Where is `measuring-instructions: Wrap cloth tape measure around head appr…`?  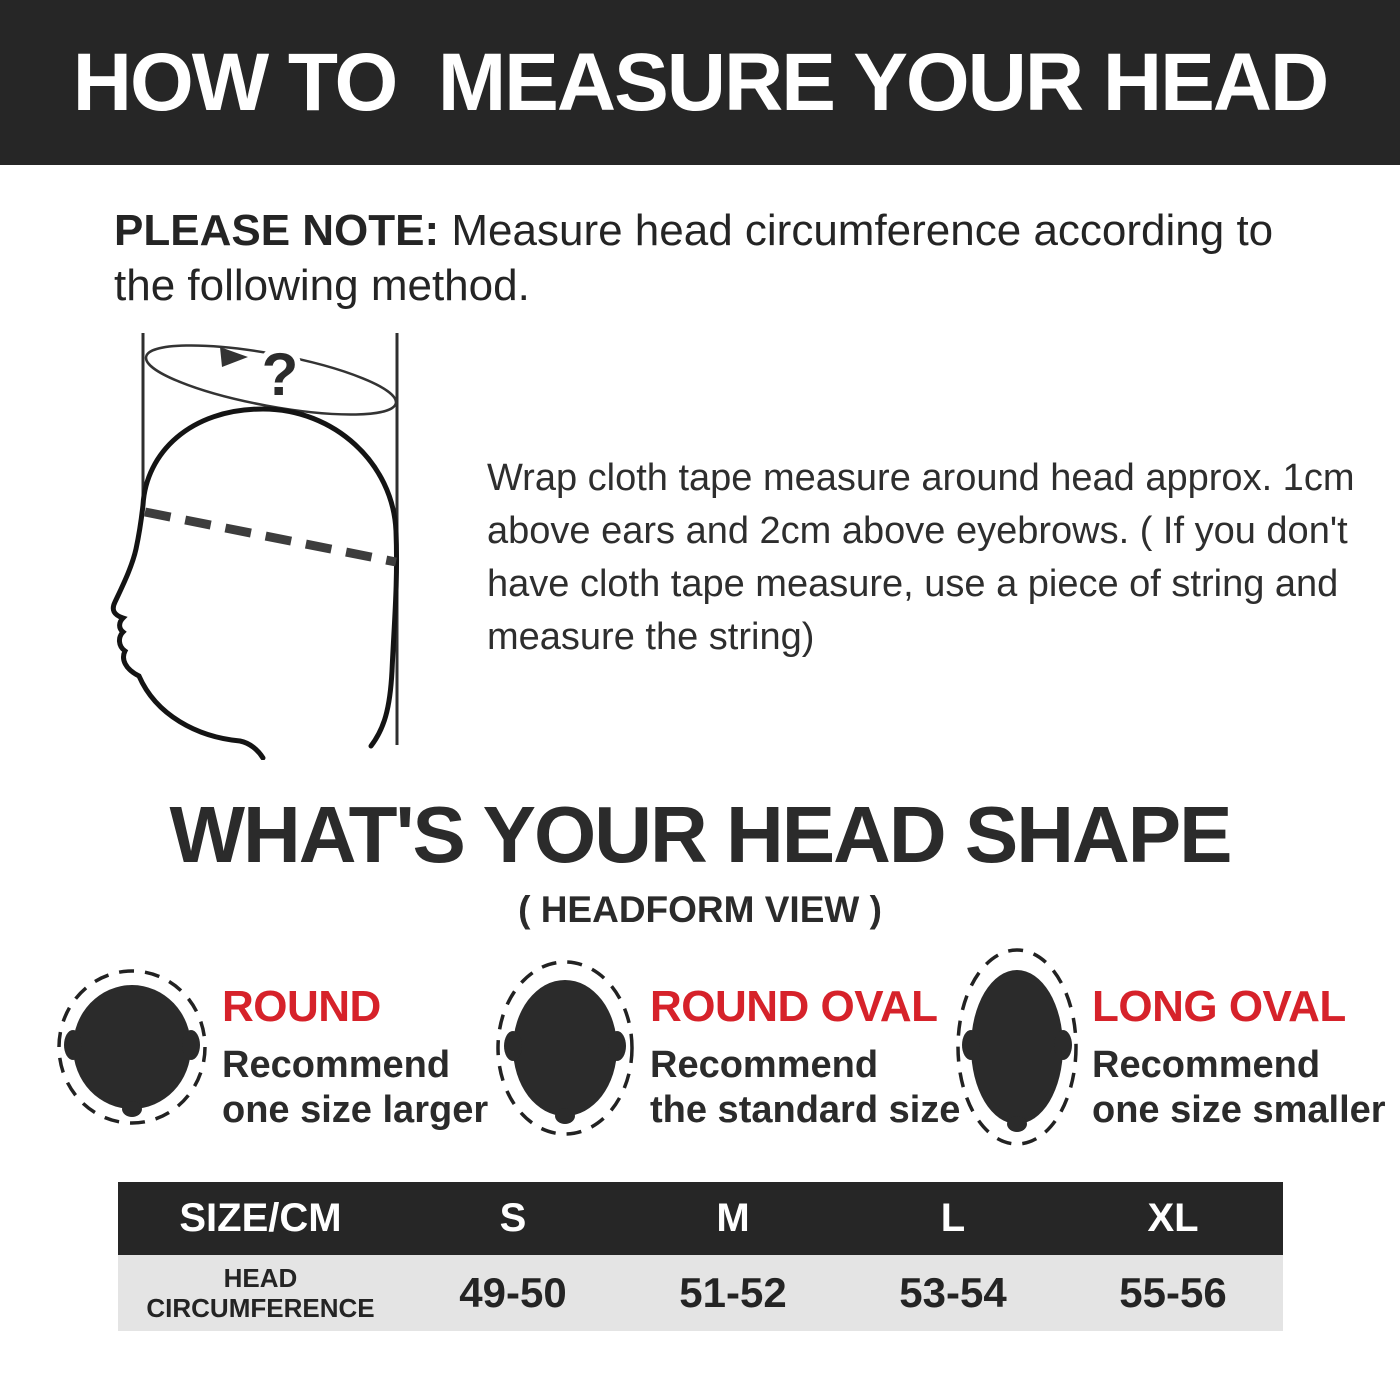
measuring-instructions: Wrap cloth tape measure around head appr… is located at coordinates (920, 558).